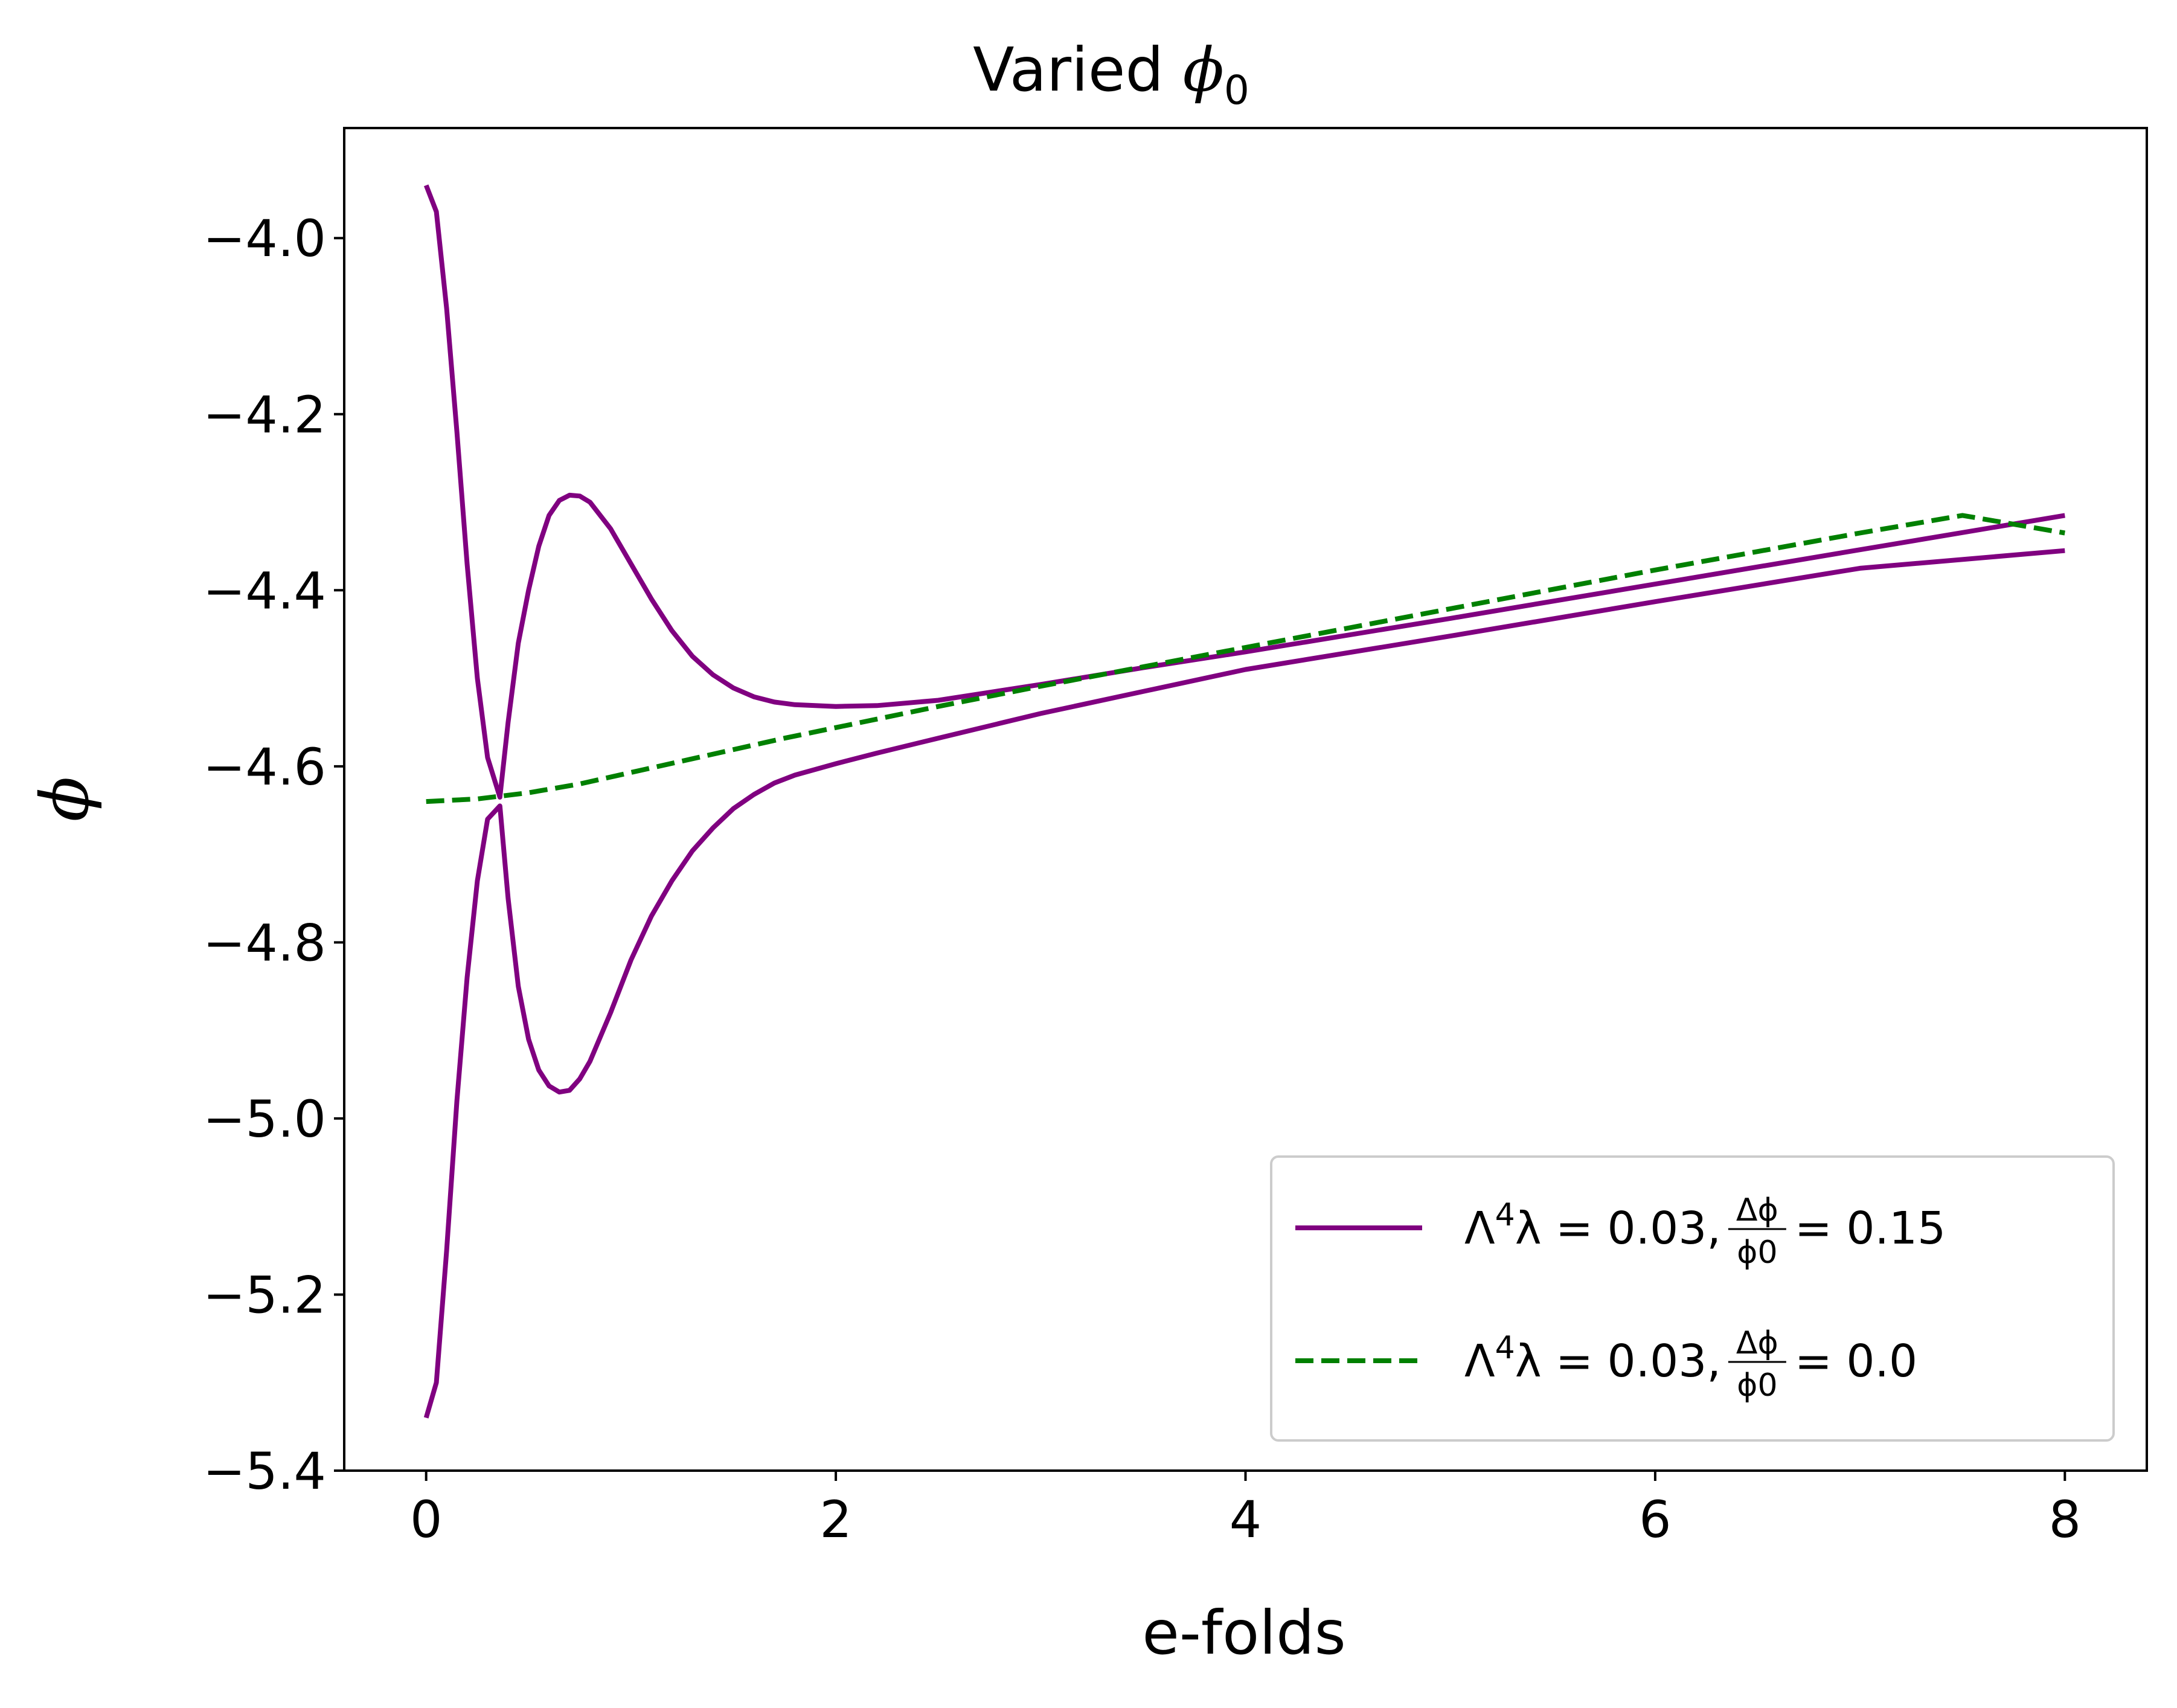 This screenshot has height=1708, width=2177. What do you see at coordinates (264, 590) in the screenshot?
I see `y-tick-label: −4.4` at bounding box center [264, 590].